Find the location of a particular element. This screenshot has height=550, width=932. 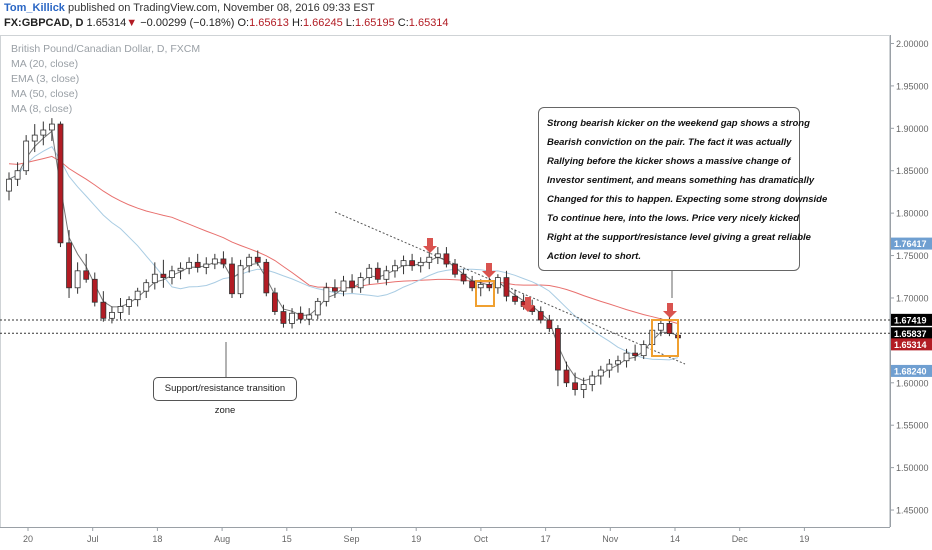

legend-ma50: MA (50, close) is located at coordinates (45, 94).